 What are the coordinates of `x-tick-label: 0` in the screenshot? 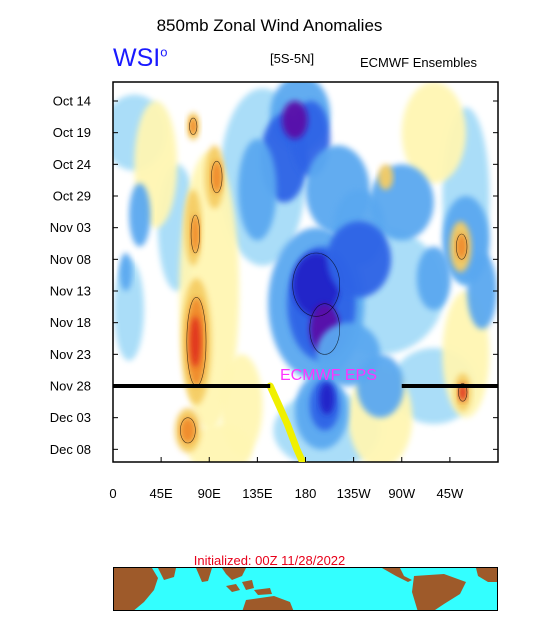 It's located at (112, 493).